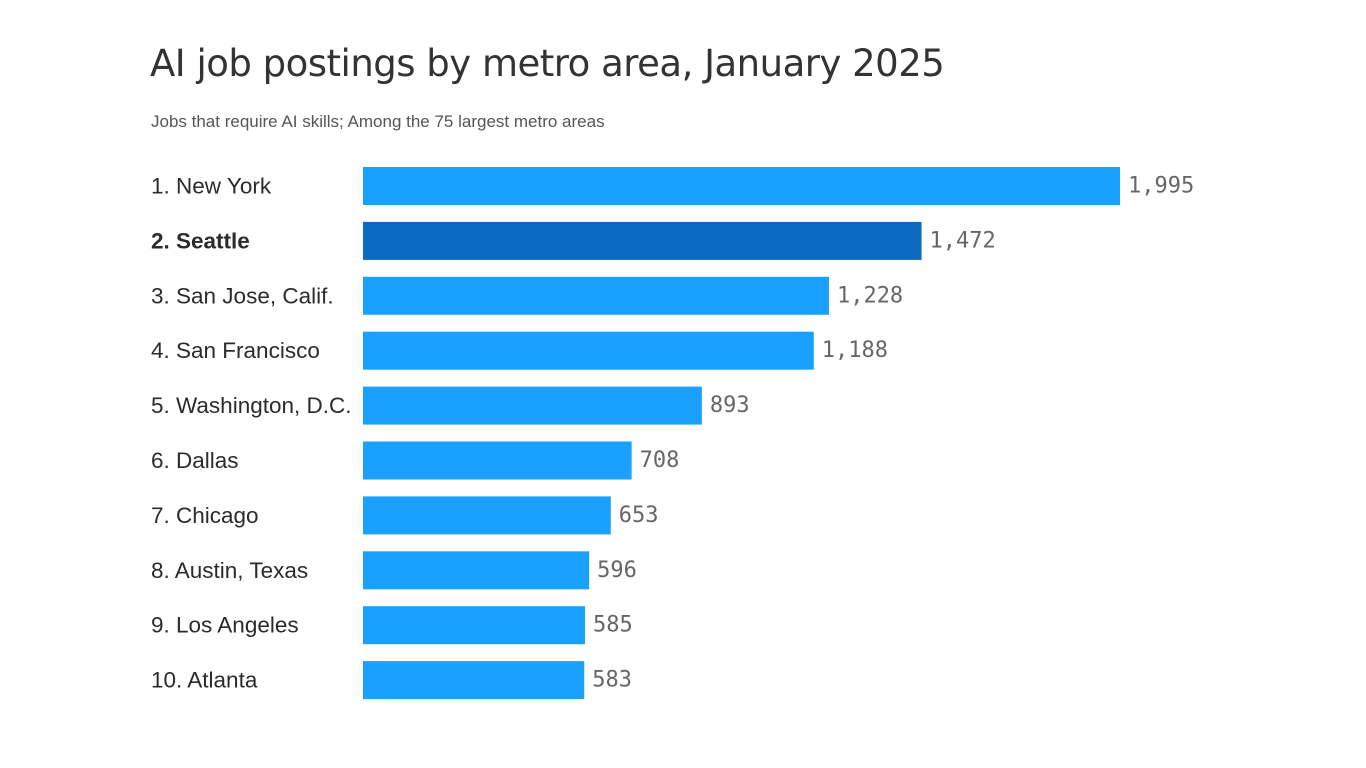  What do you see at coordinates (235, 350) in the screenshot?
I see `category-label: 4. San Francisco` at bounding box center [235, 350].